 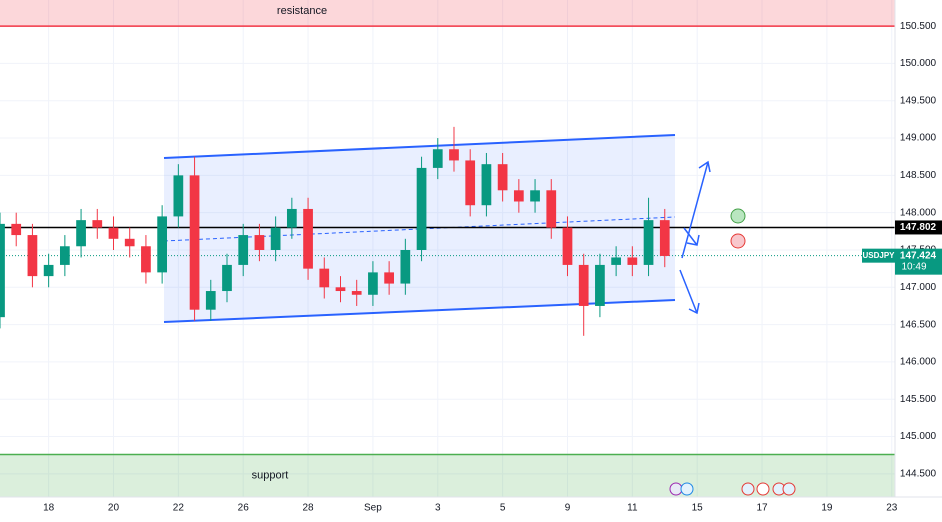 What do you see at coordinates (918, 399) in the screenshot?
I see `y-tick-label: 145.500` at bounding box center [918, 399].